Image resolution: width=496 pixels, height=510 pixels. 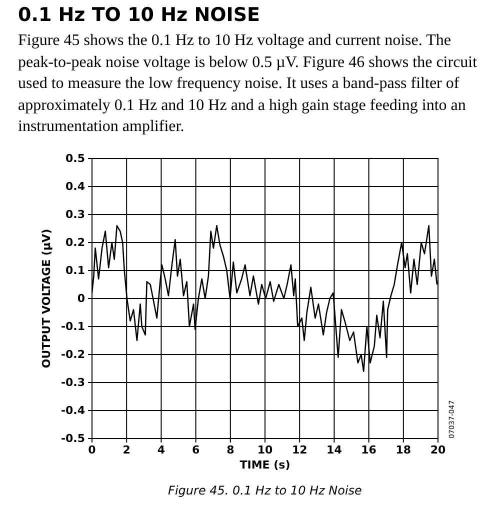 What do you see at coordinates (72, 438) in the screenshot?
I see `y-tick-label: -0.5` at bounding box center [72, 438].